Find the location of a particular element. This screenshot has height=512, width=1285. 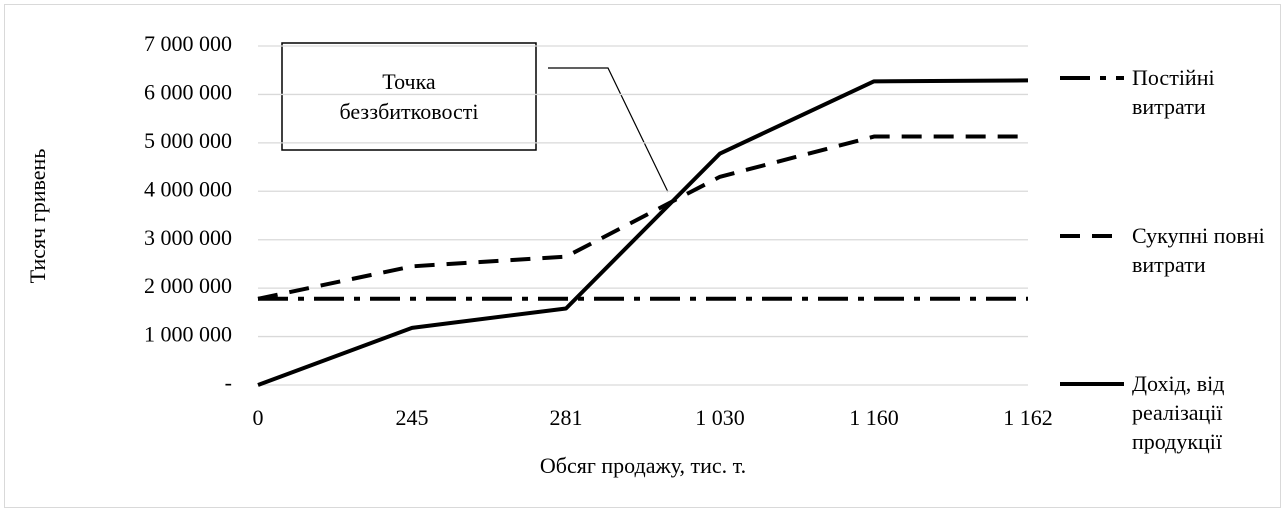

x-tick-label: 1 030 is located at coordinates (720, 417).